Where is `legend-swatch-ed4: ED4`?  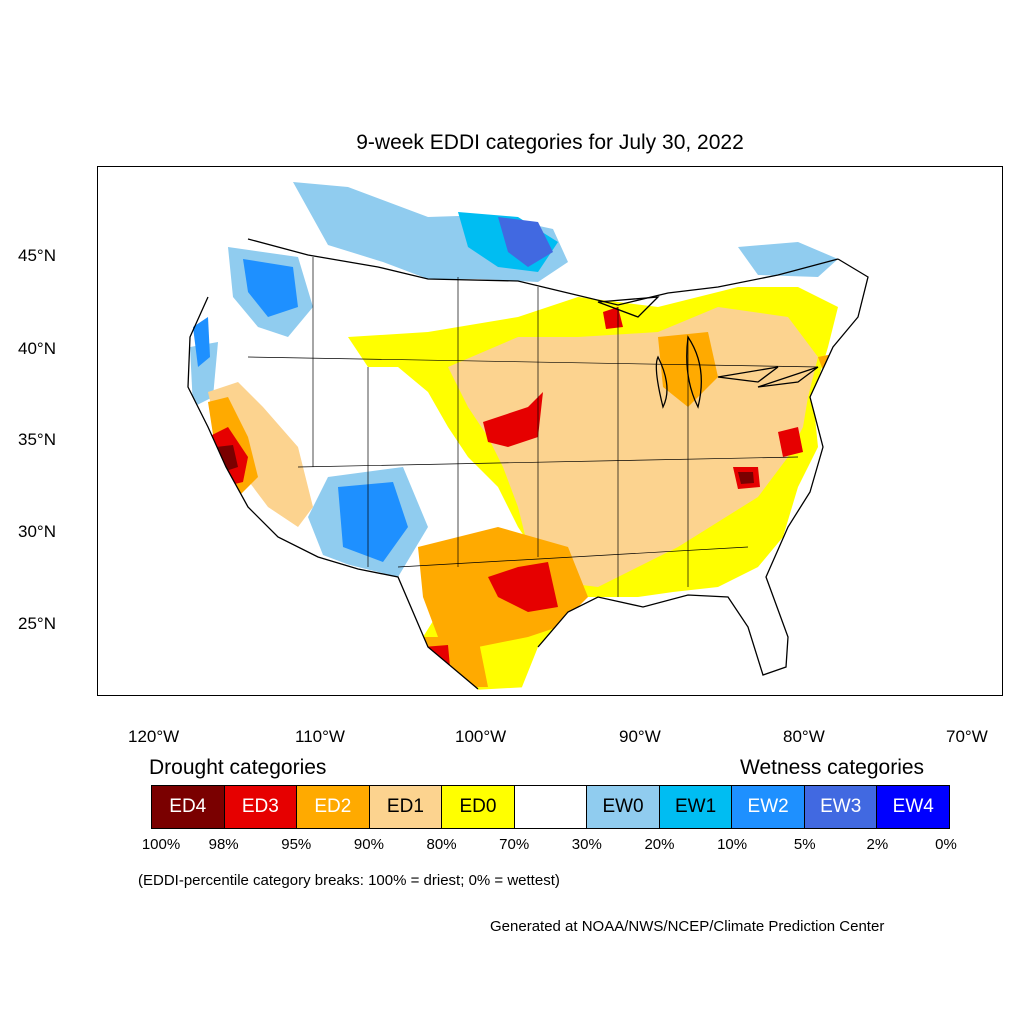 legend-swatch-ed4: ED4 is located at coordinates (188, 807).